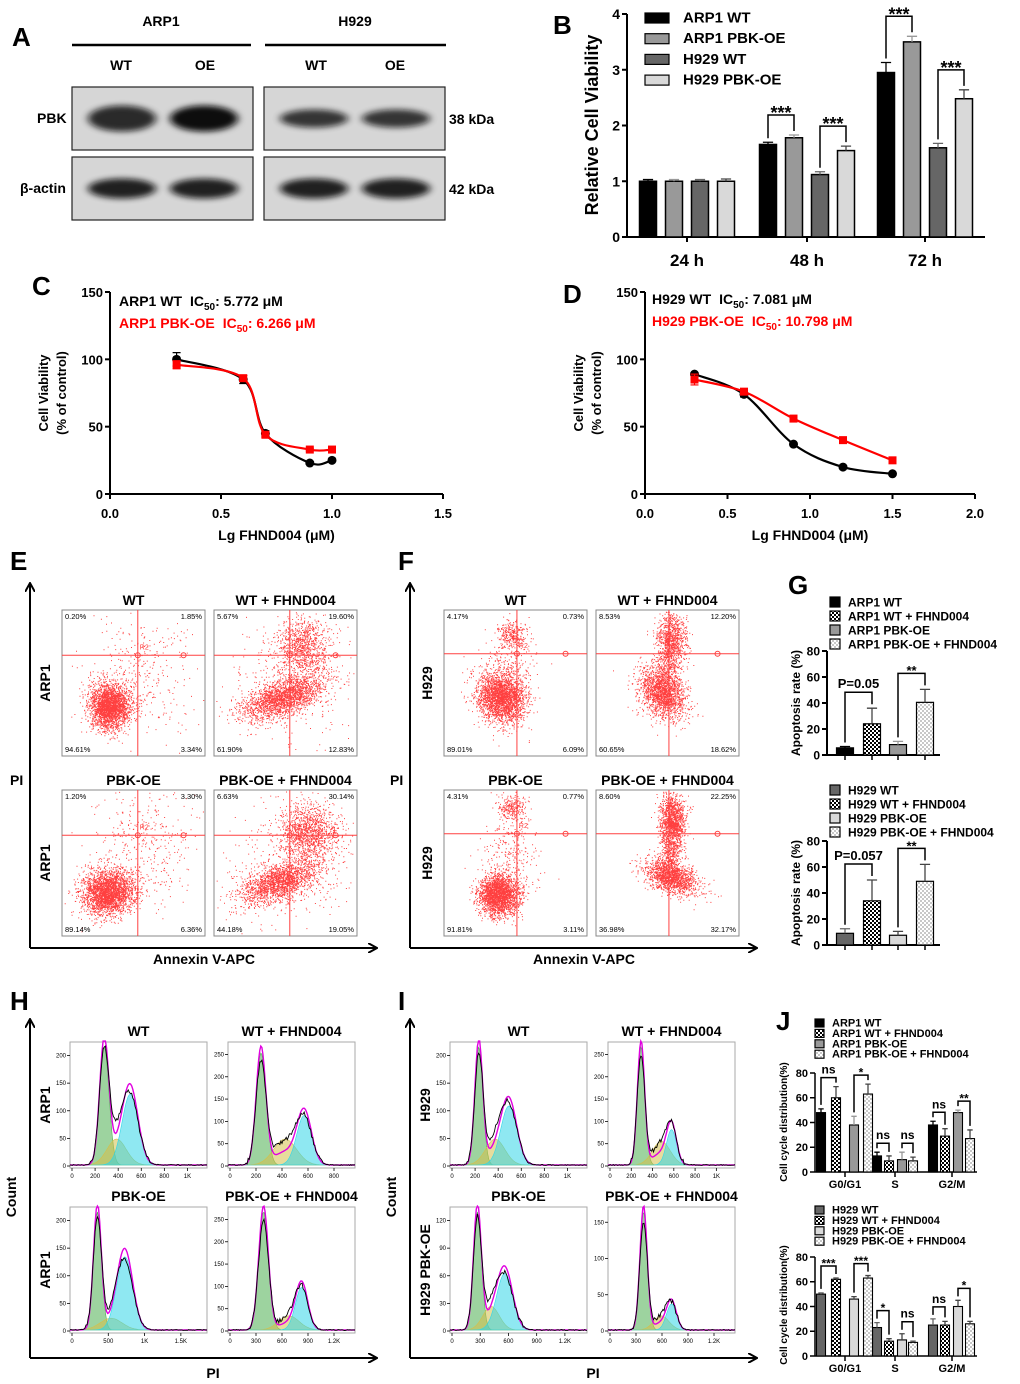  Describe the element at coordinates (355, 21) in the screenshot. I see `blot-cell-line-label: H929` at that location.